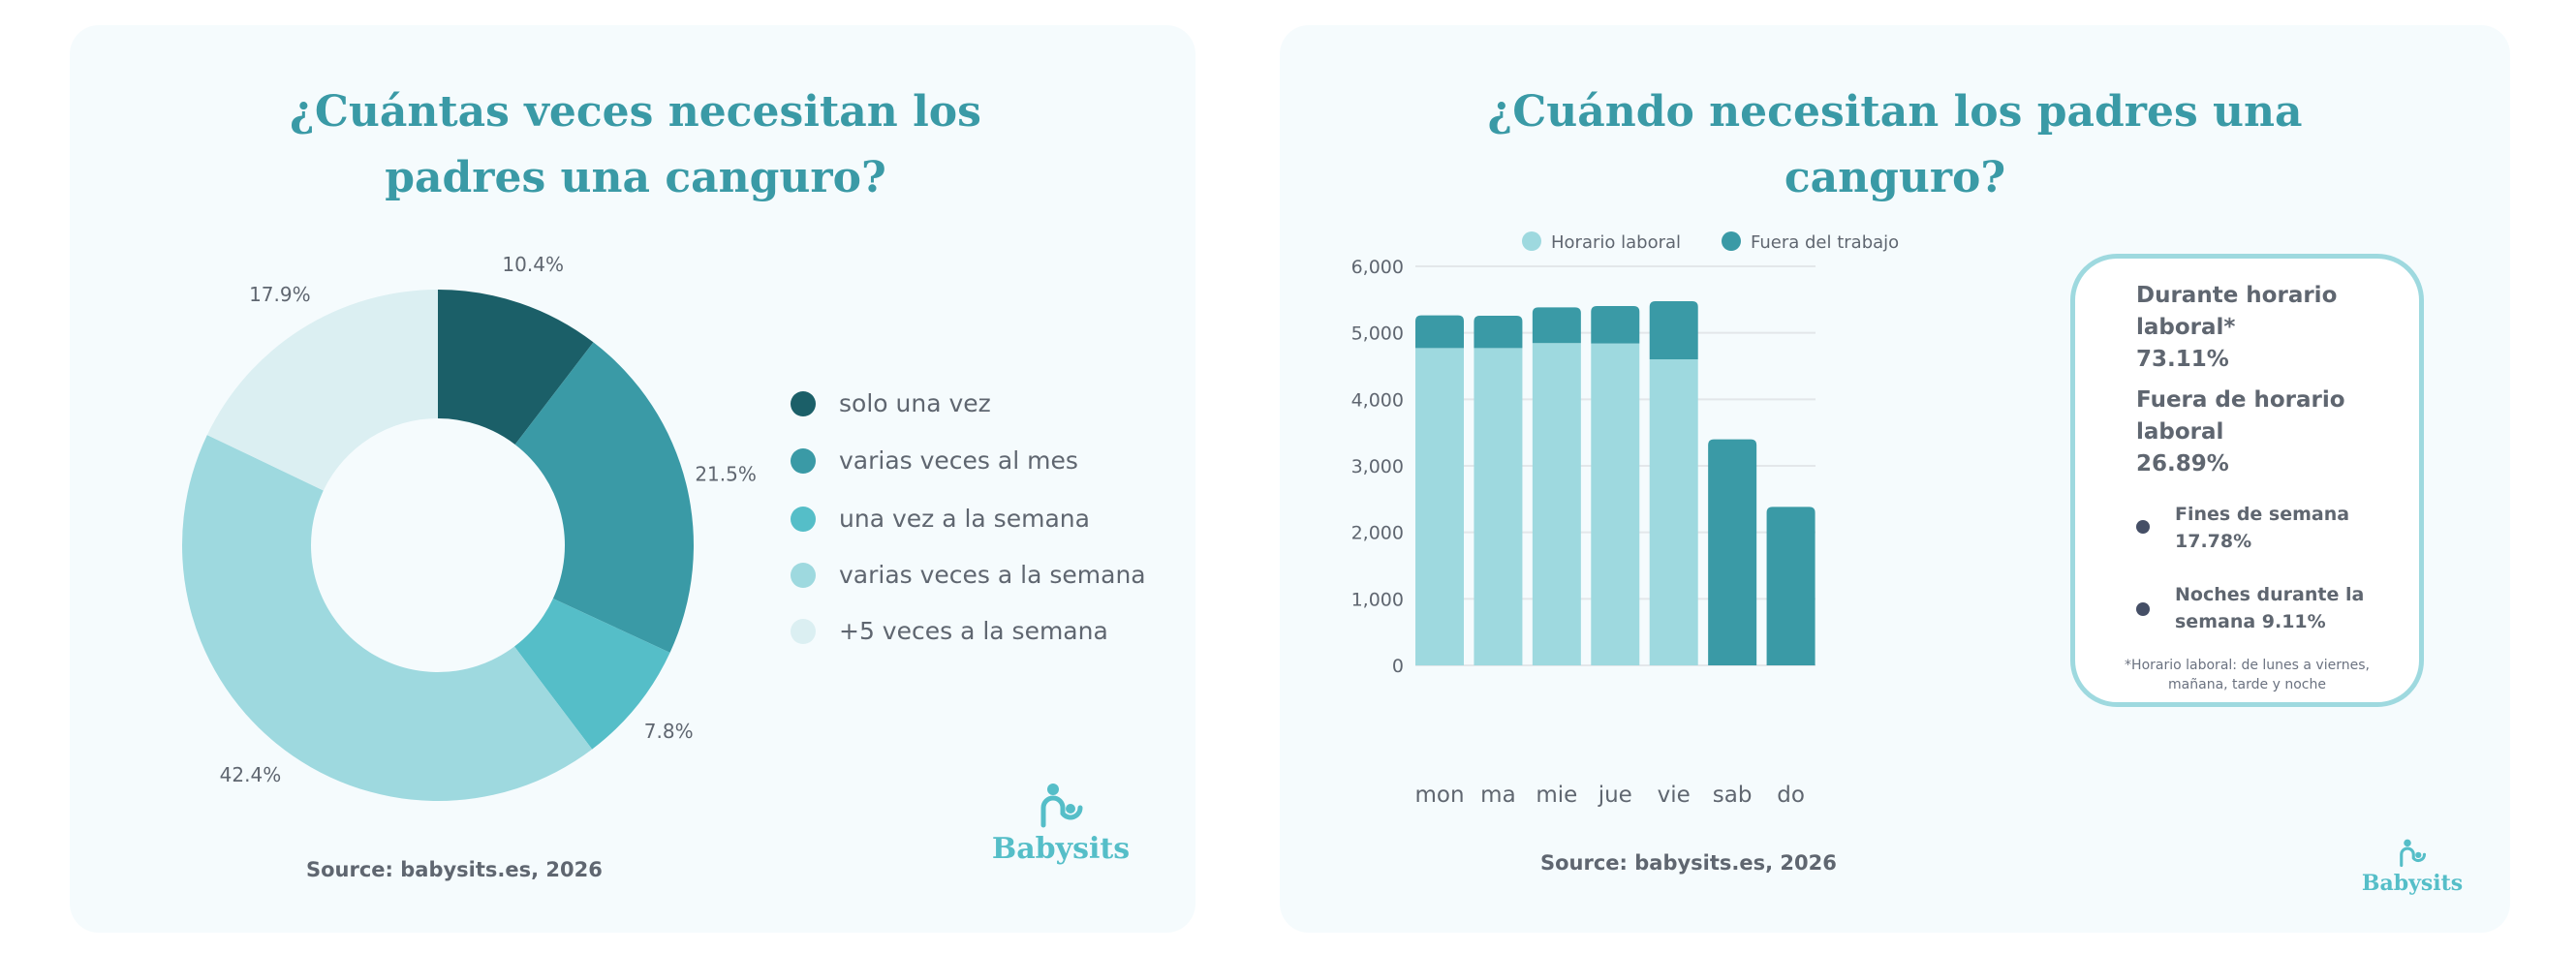 Image resolution: width=2576 pixels, height=953 pixels. Describe the element at coordinates (2240, 416) in the screenshot. I see `outside-label: Fuera de horario laboral` at that location.